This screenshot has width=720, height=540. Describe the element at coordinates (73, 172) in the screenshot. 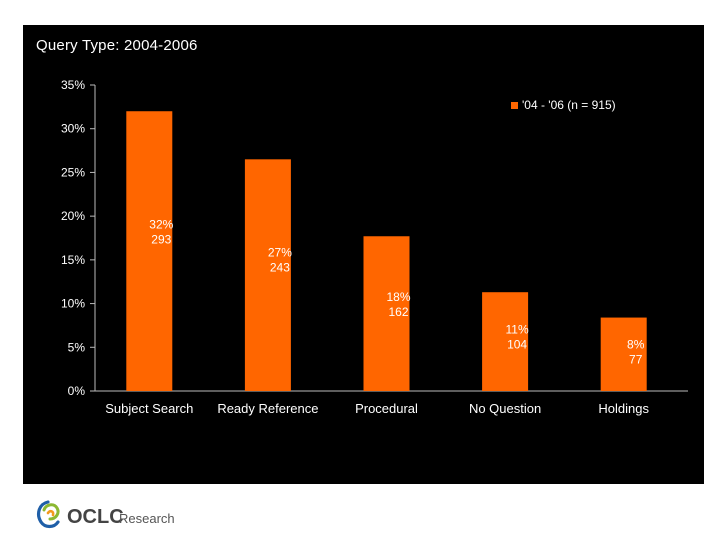

I see `y-tick-label: 25%` at that location.